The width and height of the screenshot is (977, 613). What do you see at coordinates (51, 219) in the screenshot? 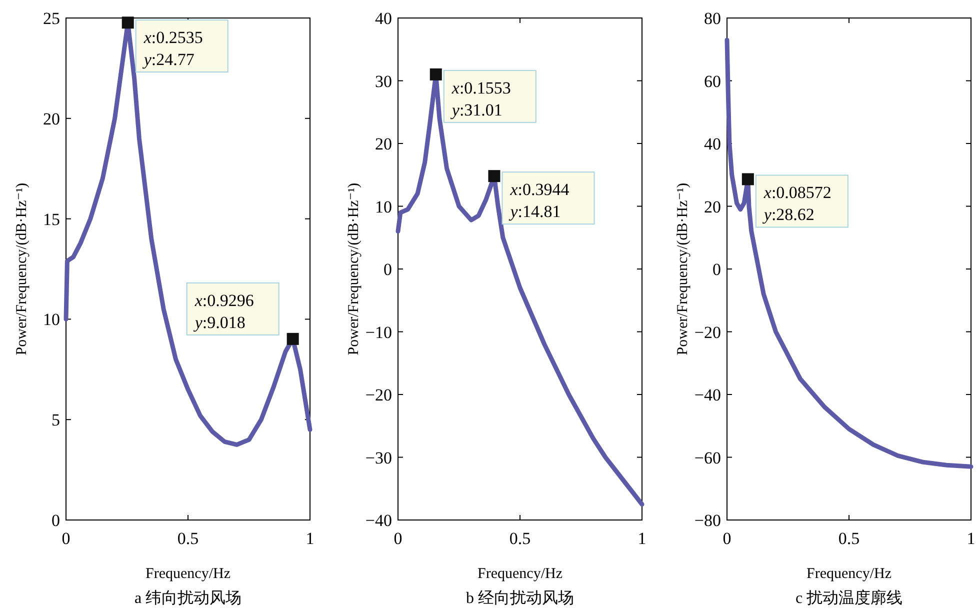
I see `y-tick-label: 15` at bounding box center [51, 219].